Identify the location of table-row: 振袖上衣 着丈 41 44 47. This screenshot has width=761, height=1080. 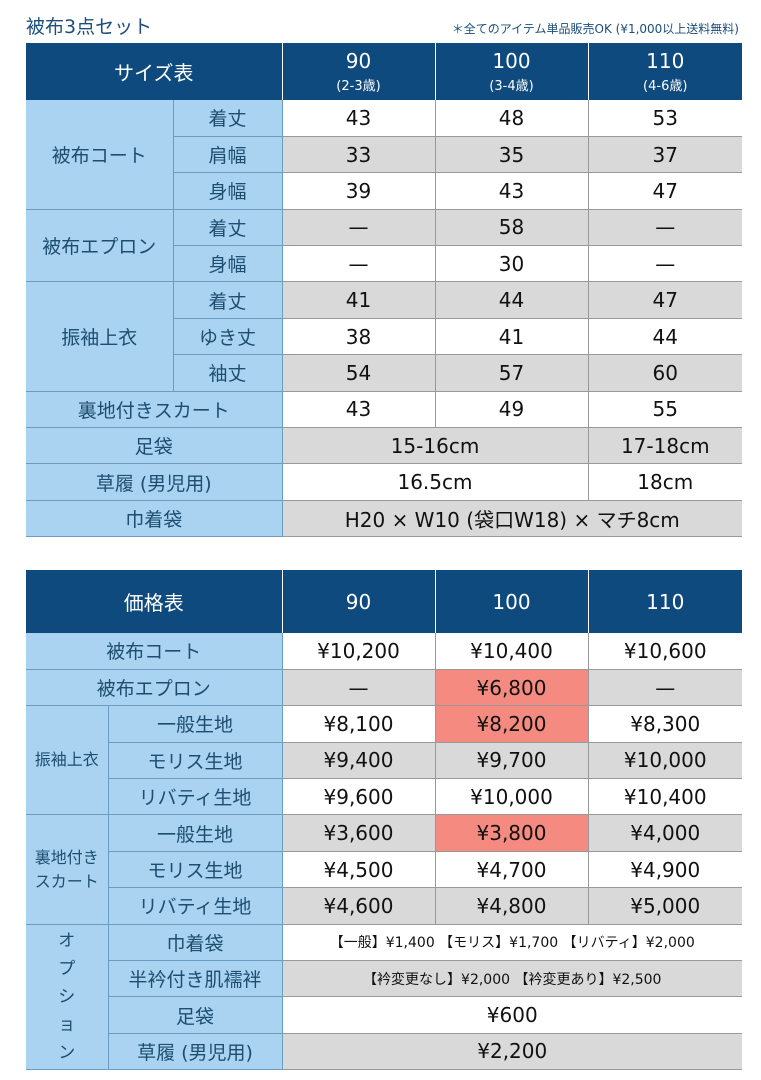
(384, 336).